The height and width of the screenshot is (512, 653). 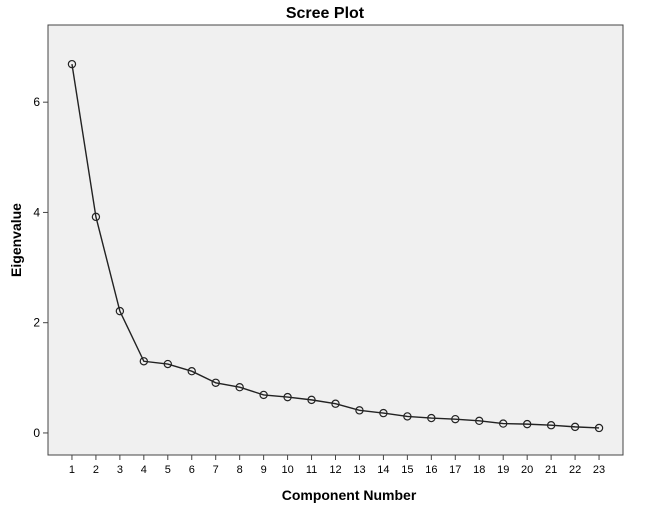 I want to click on x-tick-label: 8, so click(x=240, y=470).